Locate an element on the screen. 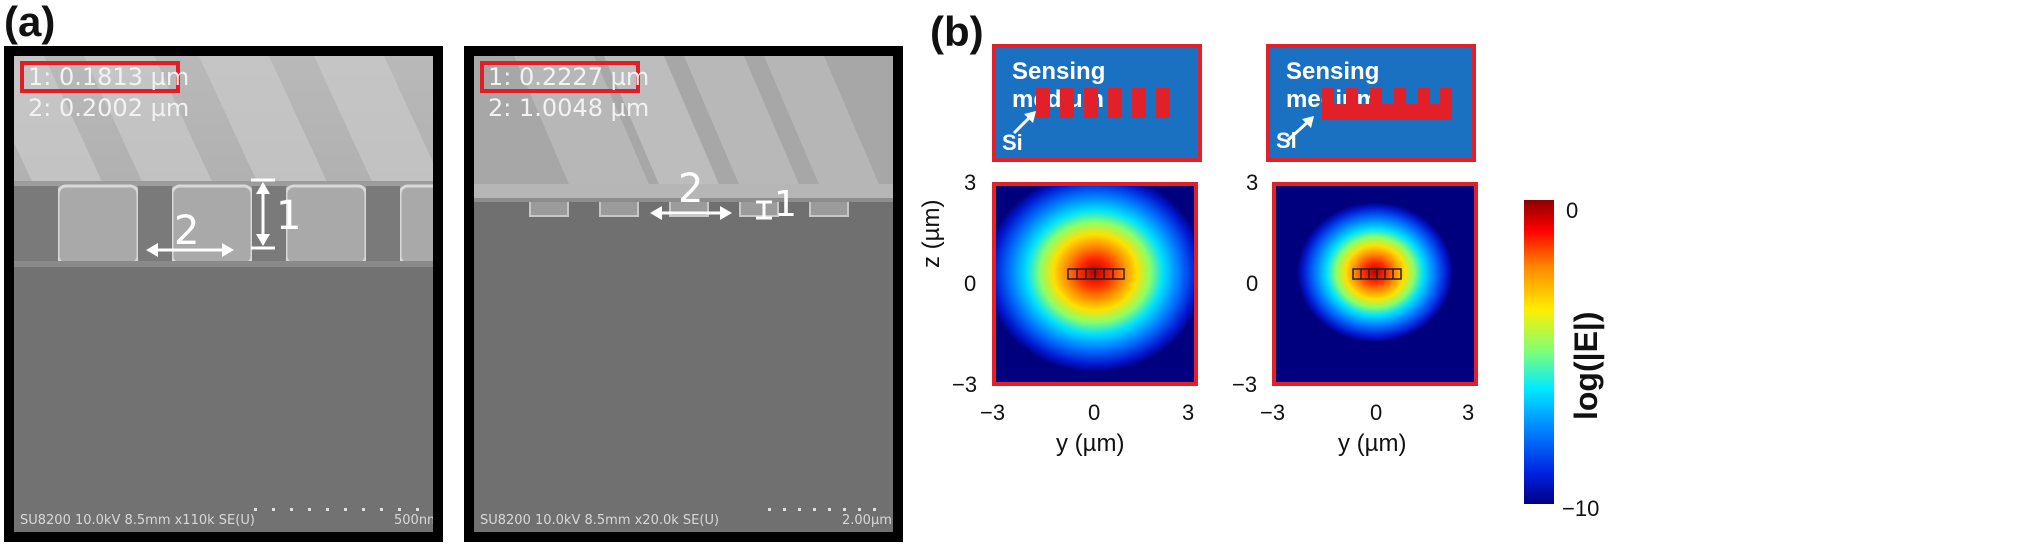 This screenshot has height=546, width=2027. sem-footer-info: SU8200 10.0kV 8.5mm x20.0k SE(U) is located at coordinates (600, 520).